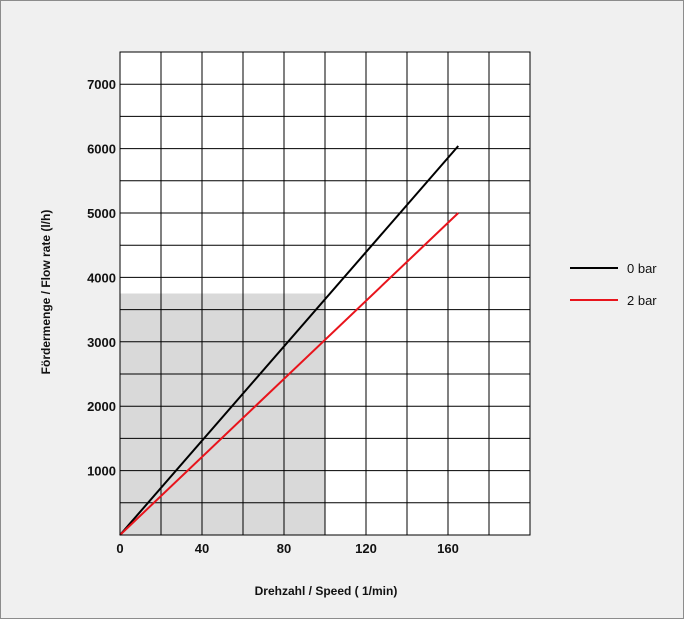 The width and height of the screenshot is (684, 619). Describe the element at coordinates (101, 277) in the screenshot. I see `y-tick-label: 4000` at that location.